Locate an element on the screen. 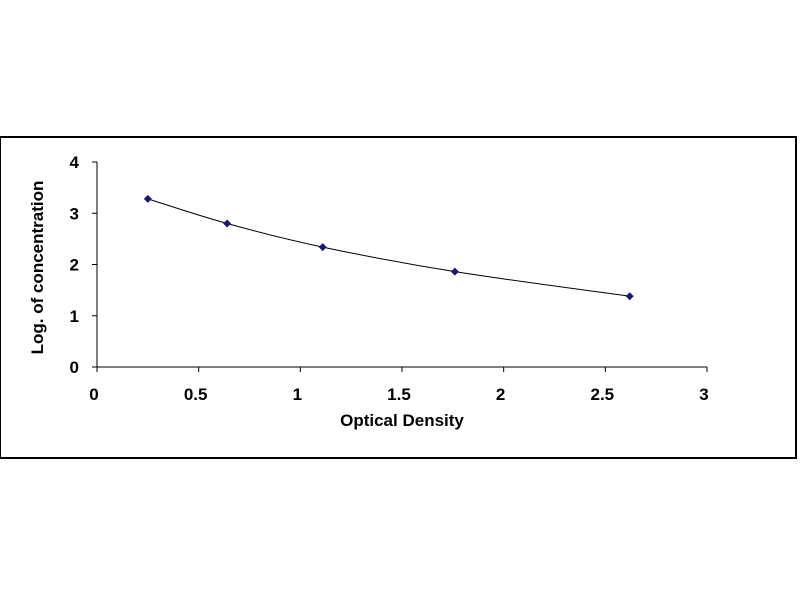  y-tick-label: 3 is located at coordinates (74, 213).